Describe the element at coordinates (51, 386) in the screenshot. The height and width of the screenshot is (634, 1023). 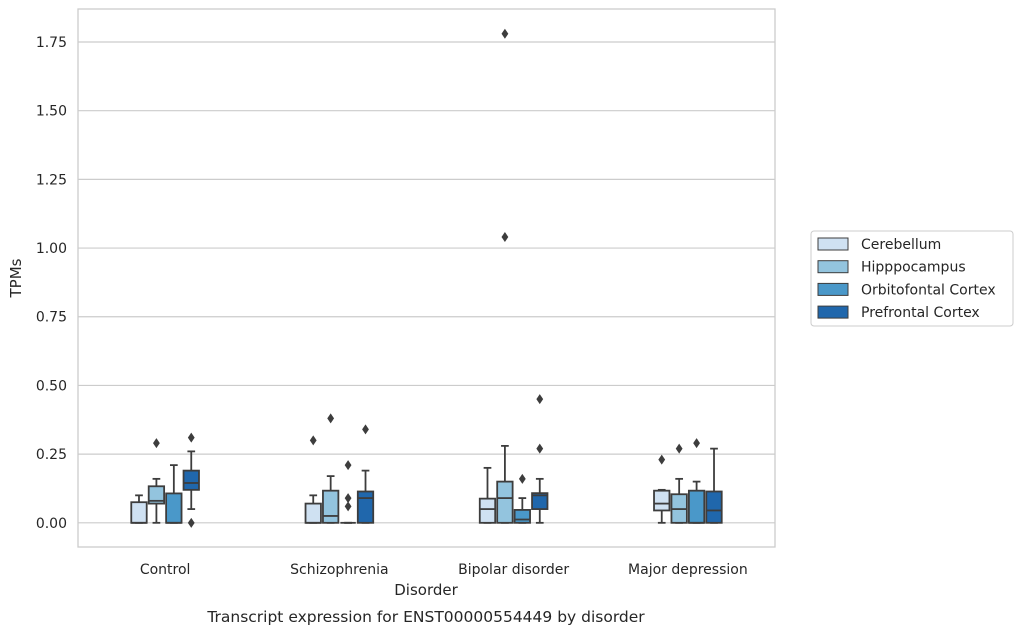
I see `y-tick-label: 0.50` at that location.